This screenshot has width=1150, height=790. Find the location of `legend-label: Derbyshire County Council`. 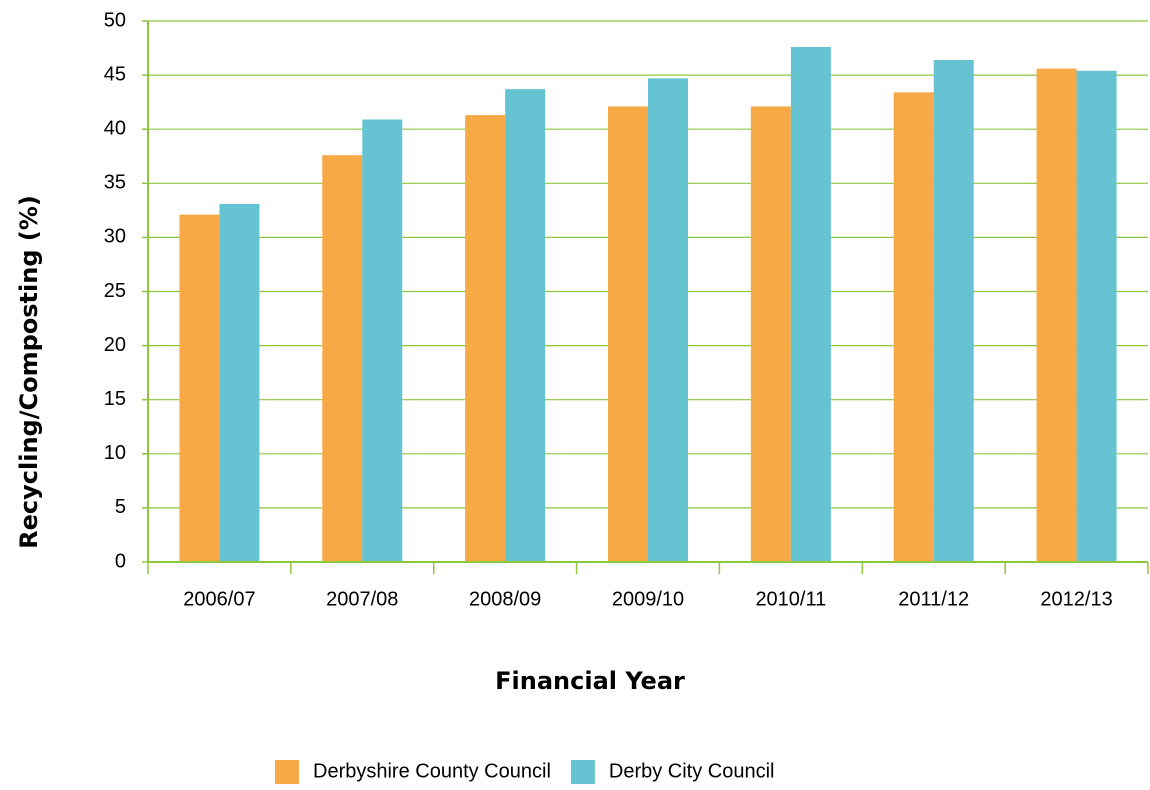

legend-label: Derbyshire County Council is located at coordinates (432, 771).